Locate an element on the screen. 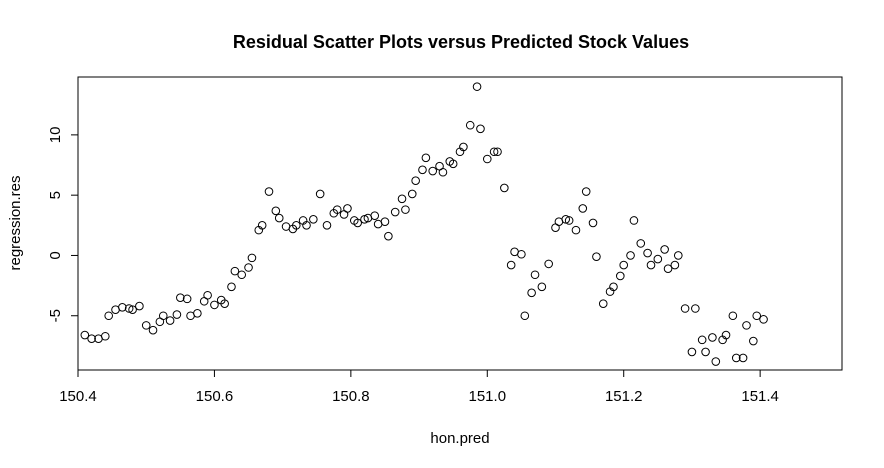  x-tick-label: 150.6 is located at coordinates (215, 396).